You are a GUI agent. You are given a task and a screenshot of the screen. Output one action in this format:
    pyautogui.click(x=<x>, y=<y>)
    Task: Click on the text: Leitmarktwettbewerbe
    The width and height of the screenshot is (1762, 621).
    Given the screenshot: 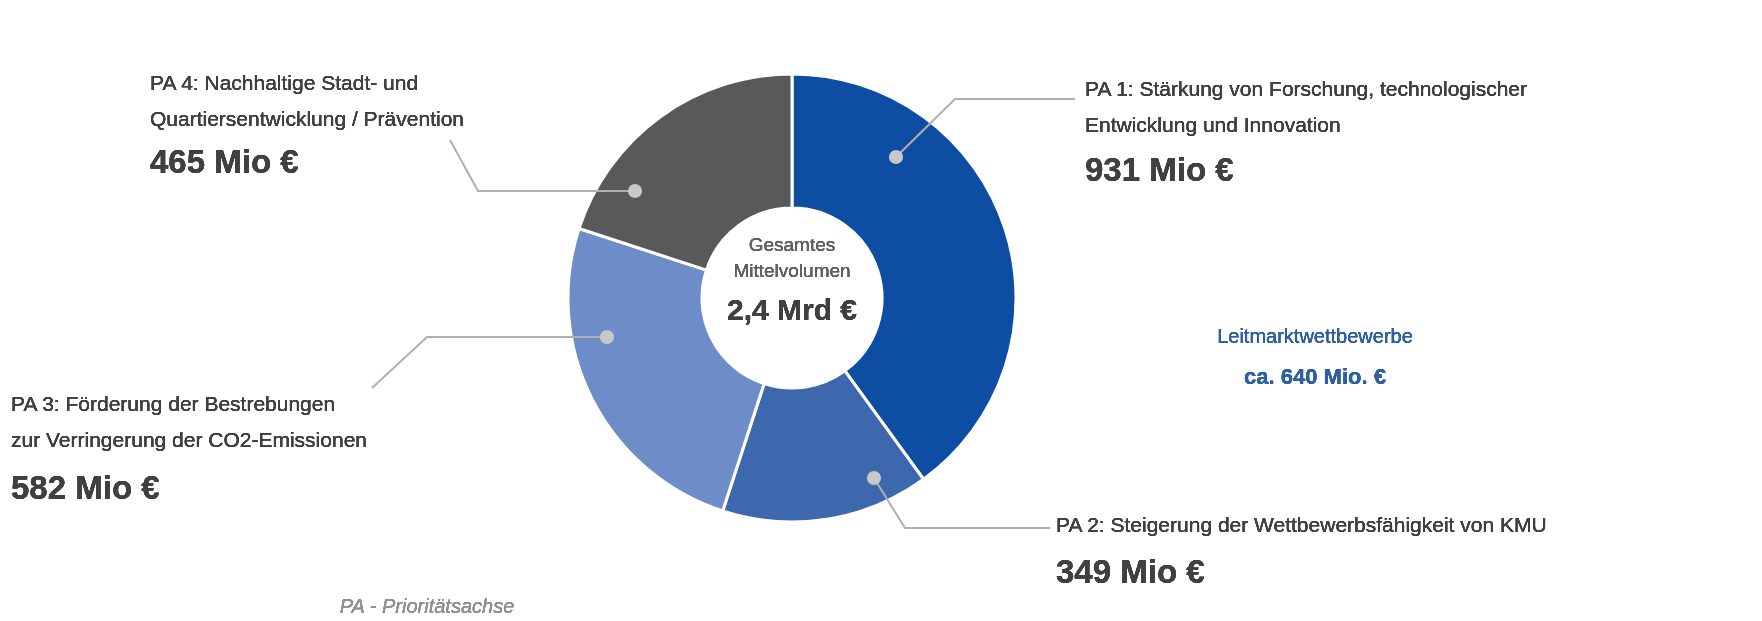 What is the action you would take?
    pyautogui.click(x=1315, y=336)
    